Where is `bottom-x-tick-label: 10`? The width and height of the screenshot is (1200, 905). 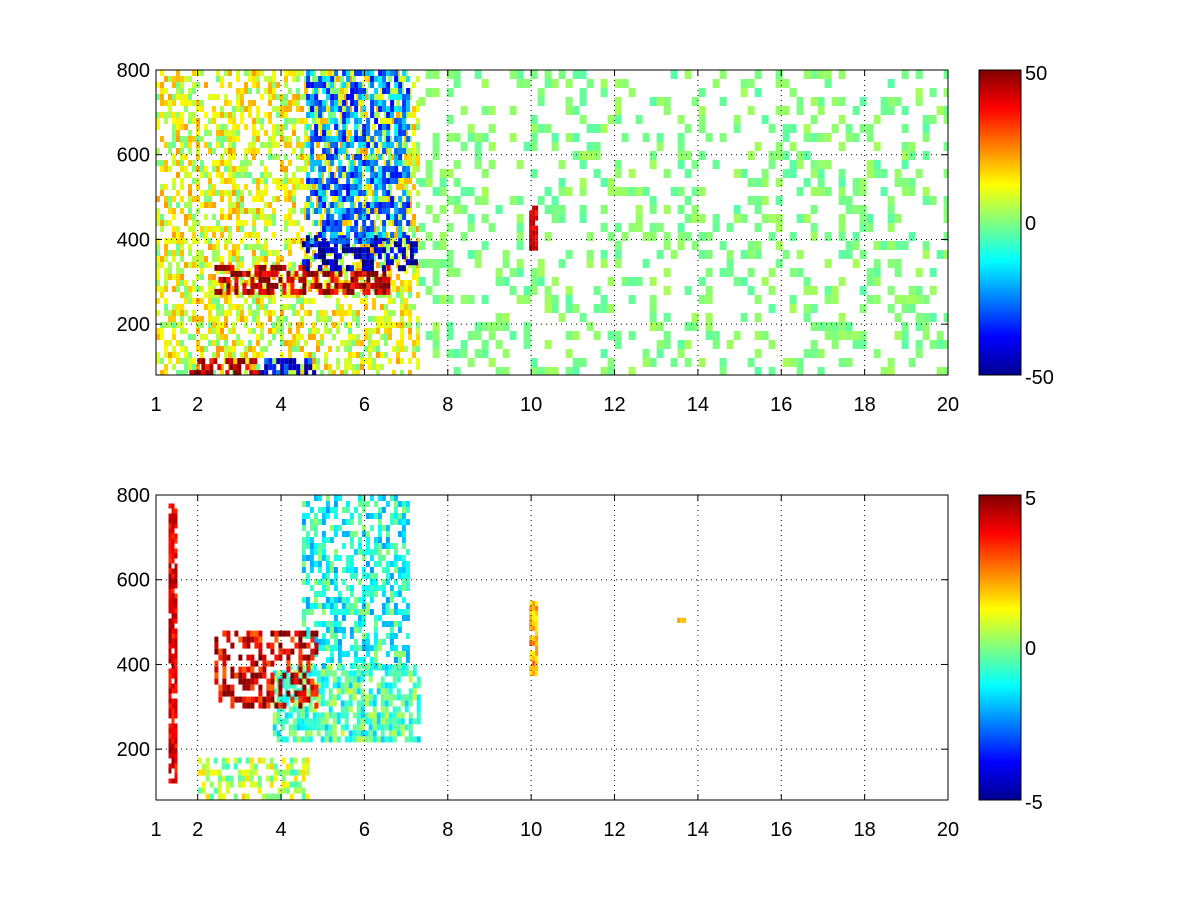 bottom-x-tick-label: 10 is located at coordinates (531, 830).